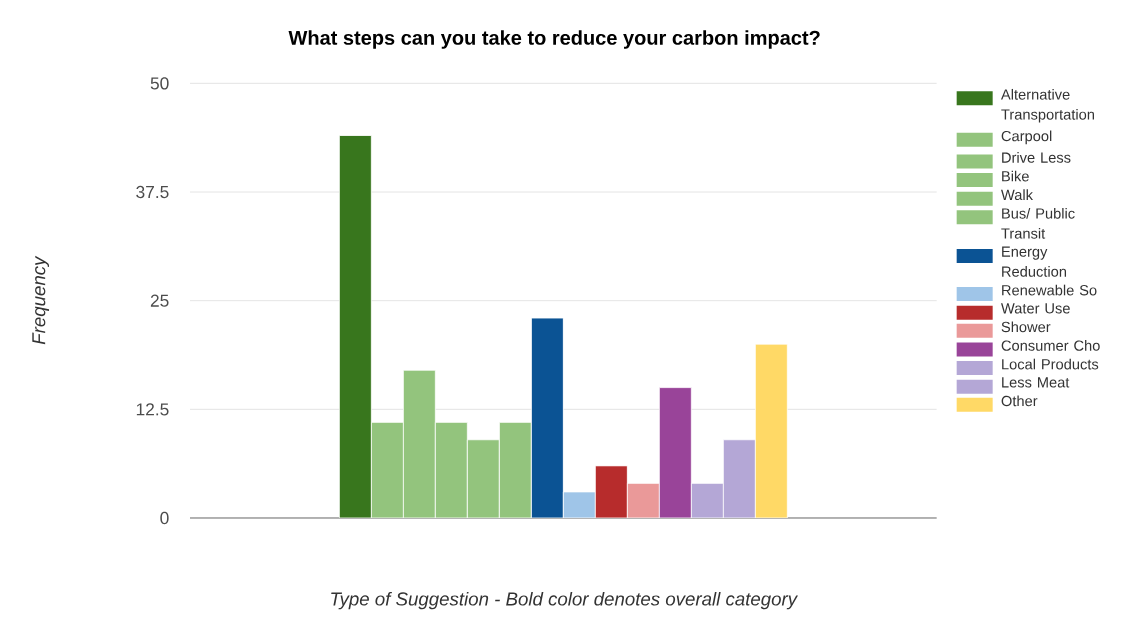 This screenshot has height=622, width=1121. Describe the element at coordinates (1026, 327) in the screenshot. I see `legend-label: Shower` at that location.